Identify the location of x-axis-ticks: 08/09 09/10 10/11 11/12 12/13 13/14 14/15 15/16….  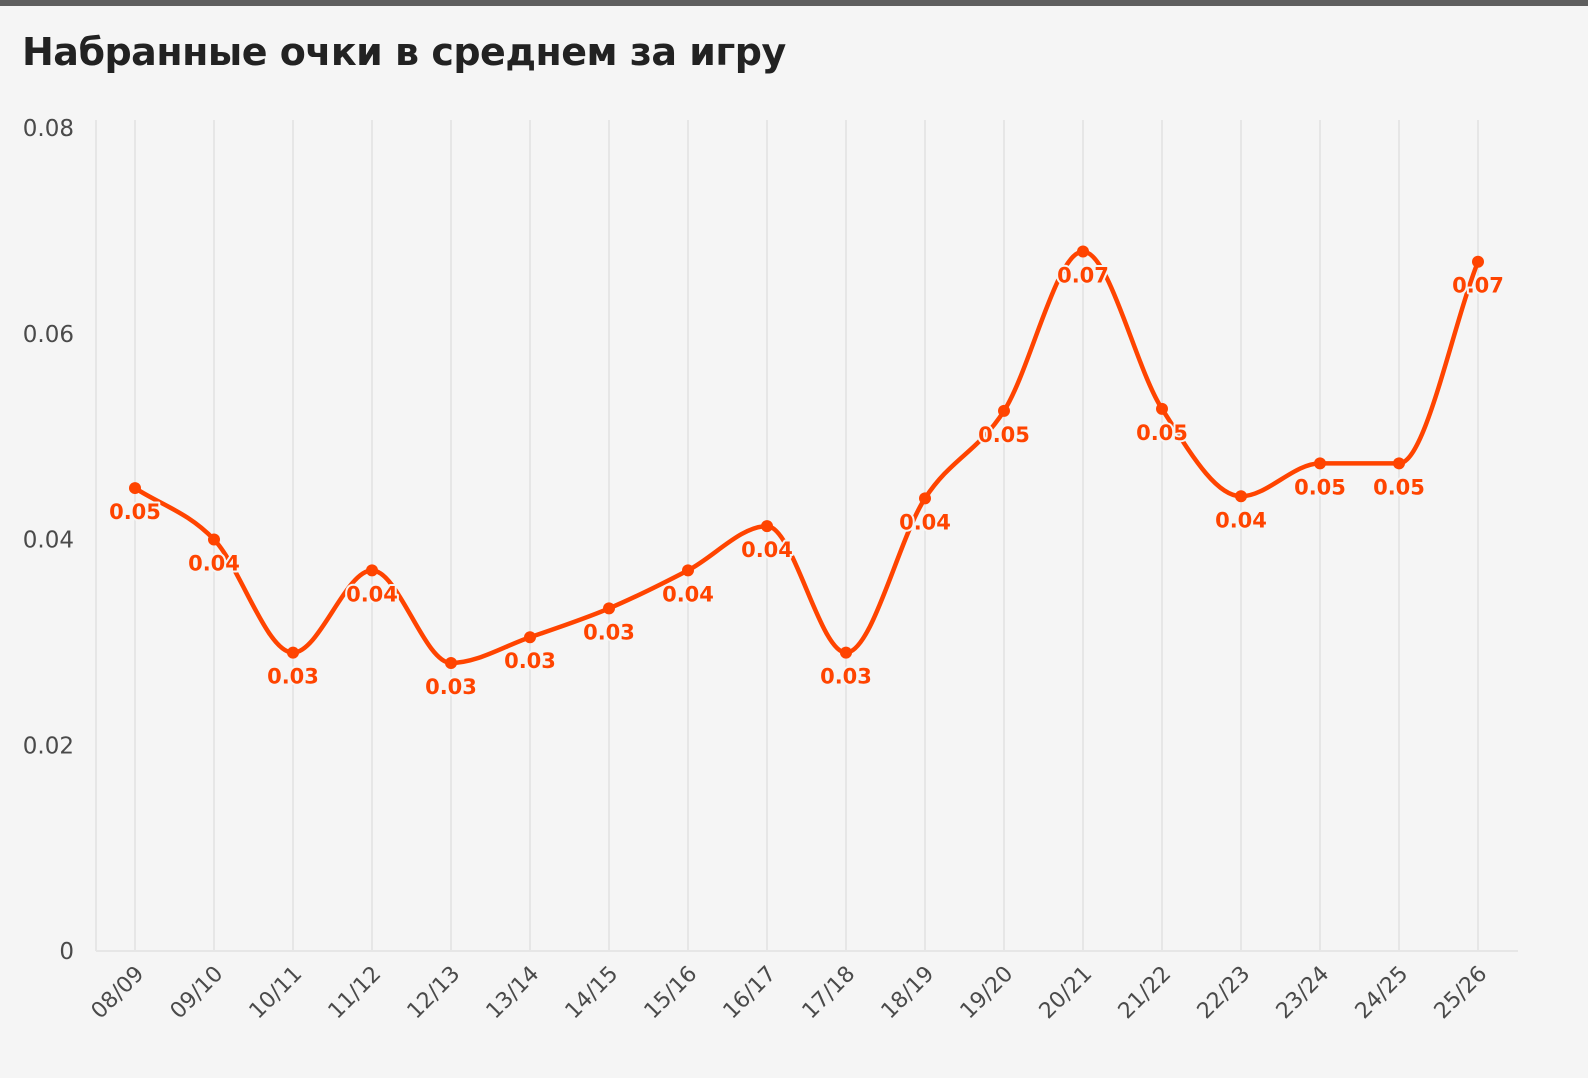
(790, 993).